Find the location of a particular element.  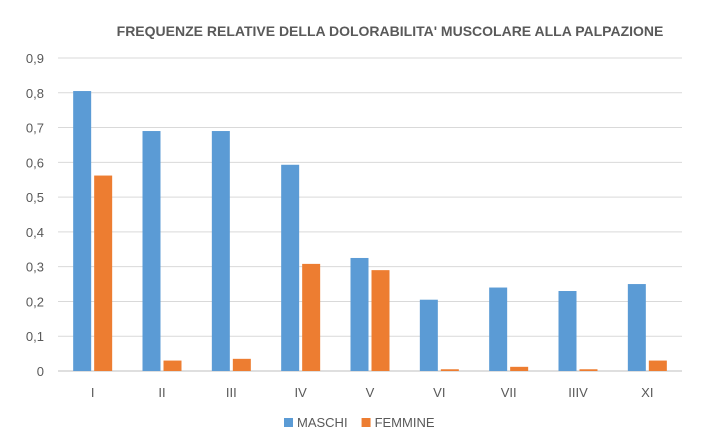

y-tick-label: 0,2 is located at coordinates (35, 301).